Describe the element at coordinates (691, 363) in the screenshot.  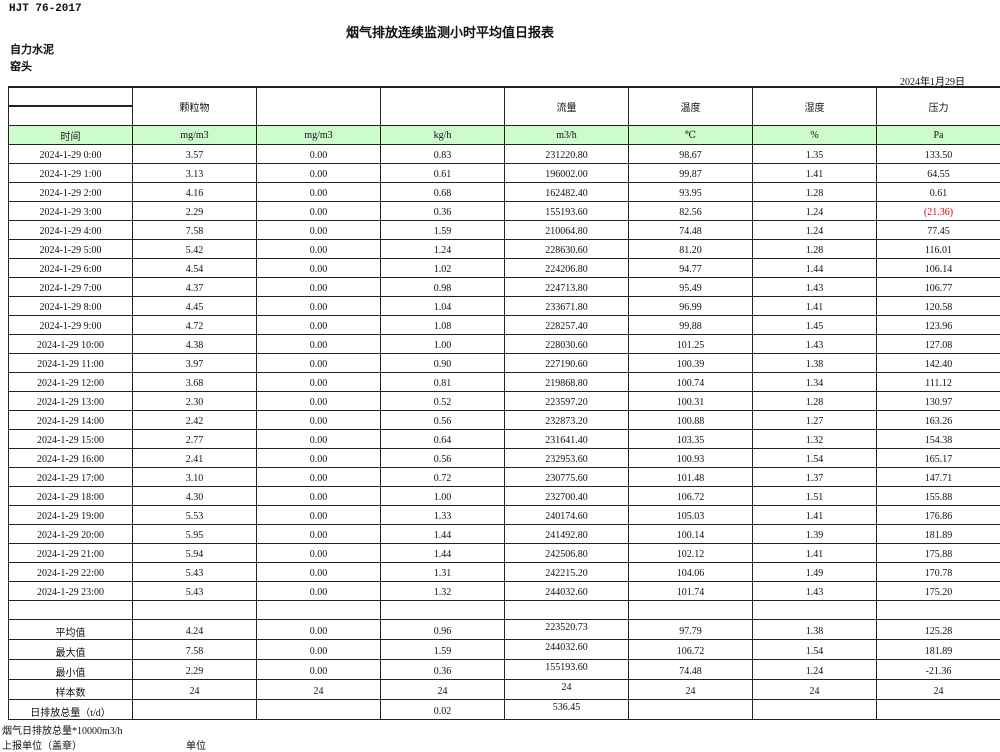
I see `value-cell: 100.39` at that location.